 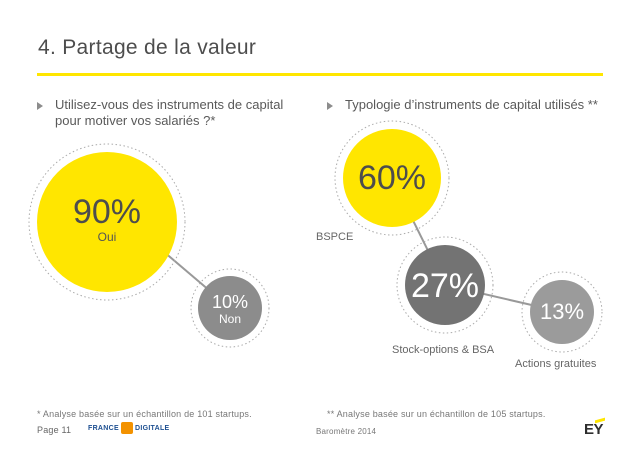 I want to click on france-digitale-logo: FRANCE DIGITALE, so click(x=129, y=428).